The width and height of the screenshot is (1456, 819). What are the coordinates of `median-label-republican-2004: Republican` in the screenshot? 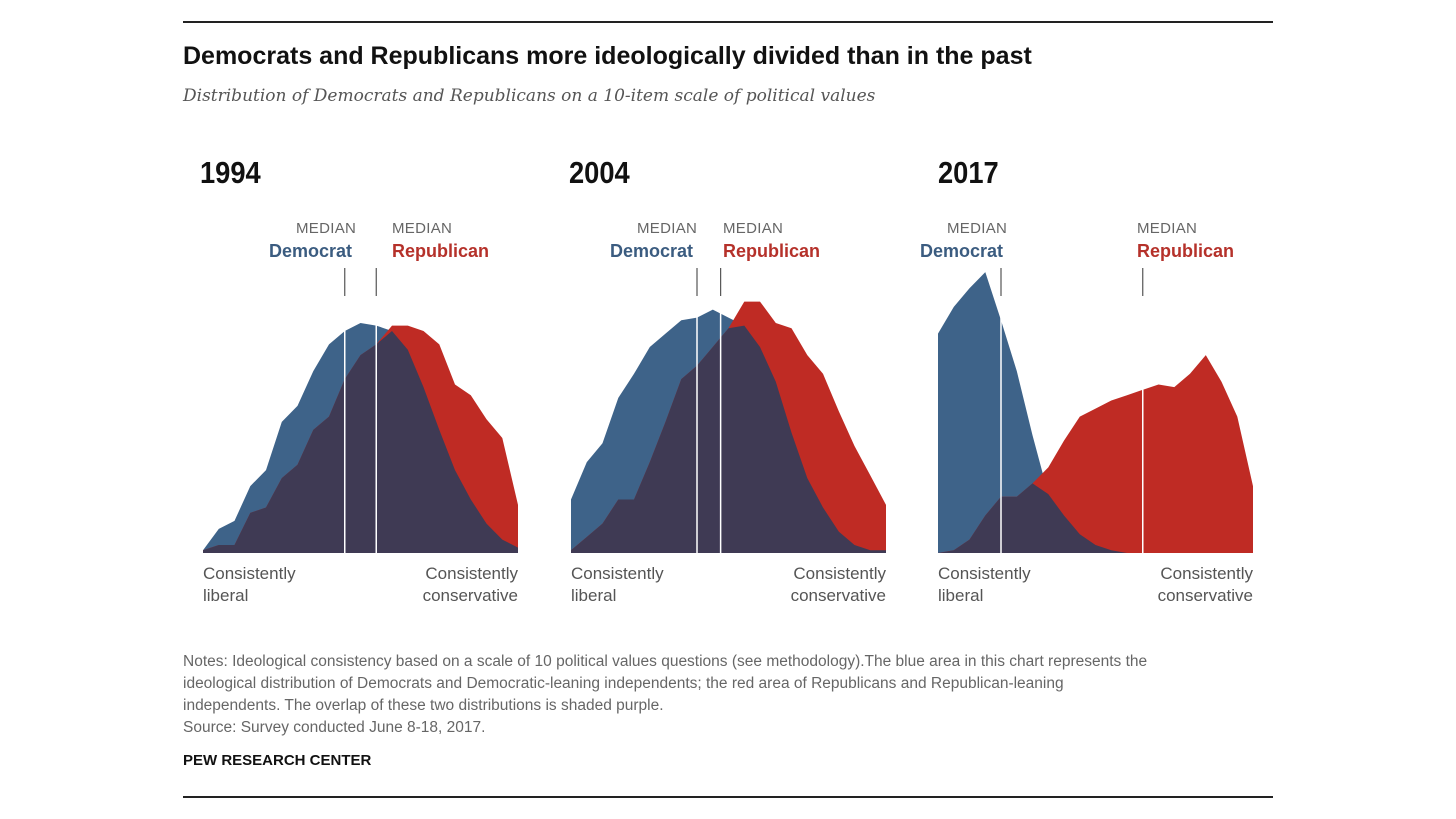 It's located at (772, 251).